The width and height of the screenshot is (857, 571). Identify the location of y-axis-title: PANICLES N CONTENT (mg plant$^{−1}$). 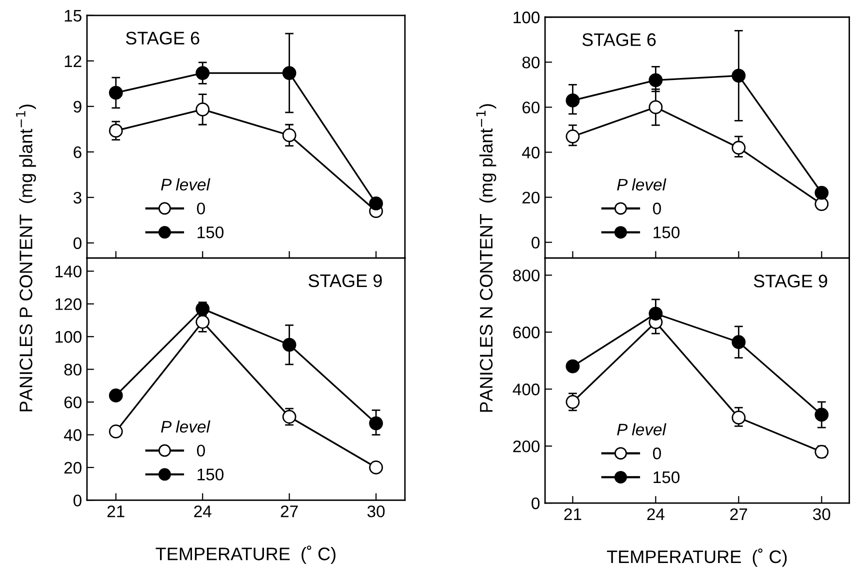
(486, 258).